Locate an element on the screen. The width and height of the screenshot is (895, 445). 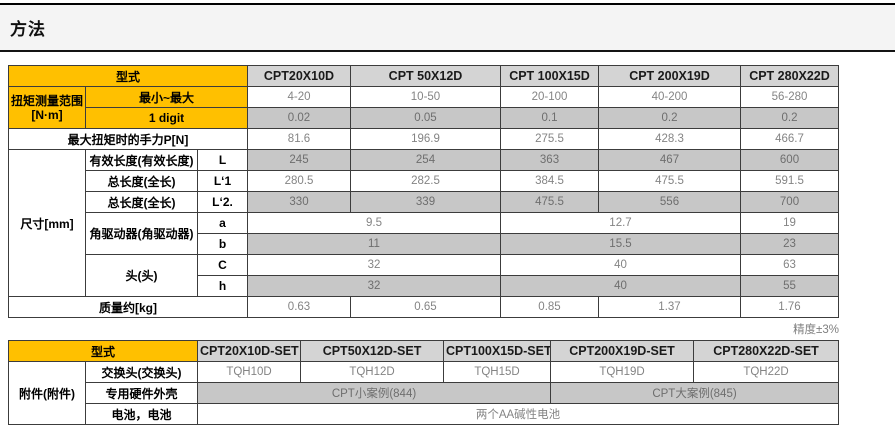
symbol-cell: L is located at coordinates (222, 160).